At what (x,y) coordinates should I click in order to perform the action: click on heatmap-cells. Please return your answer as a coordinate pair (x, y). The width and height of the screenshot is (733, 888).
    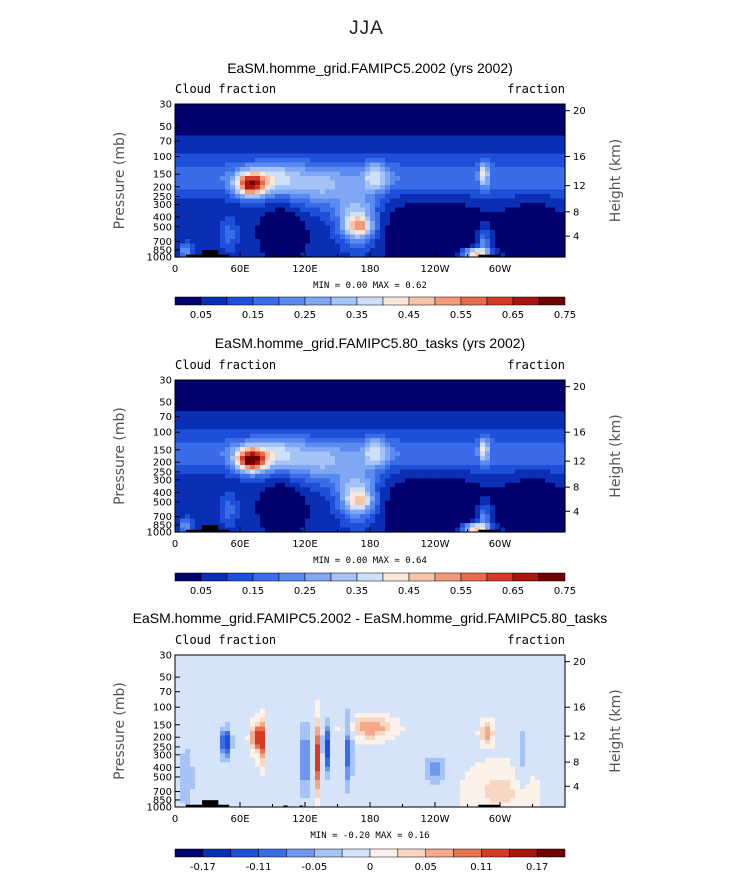
    Looking at the image, I should click on (370, 181).